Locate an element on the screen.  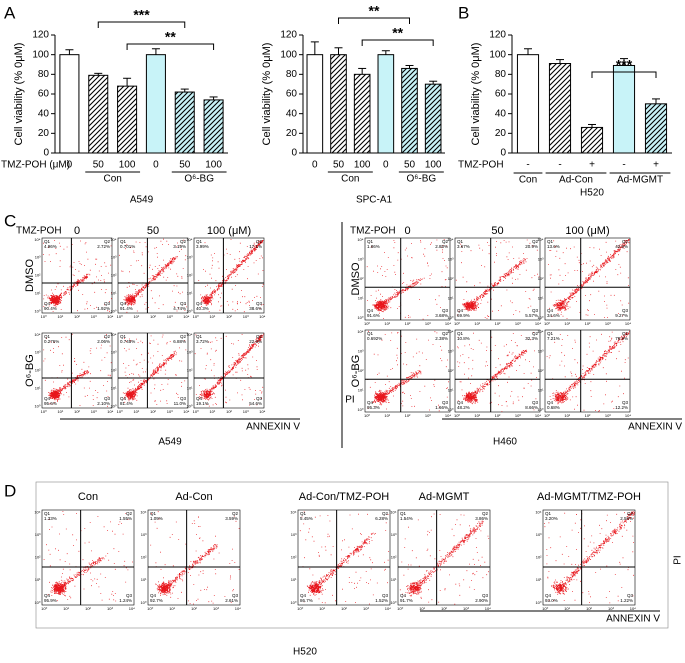
quadrant-percent: 91.7% is located at coordinates (406, 600).